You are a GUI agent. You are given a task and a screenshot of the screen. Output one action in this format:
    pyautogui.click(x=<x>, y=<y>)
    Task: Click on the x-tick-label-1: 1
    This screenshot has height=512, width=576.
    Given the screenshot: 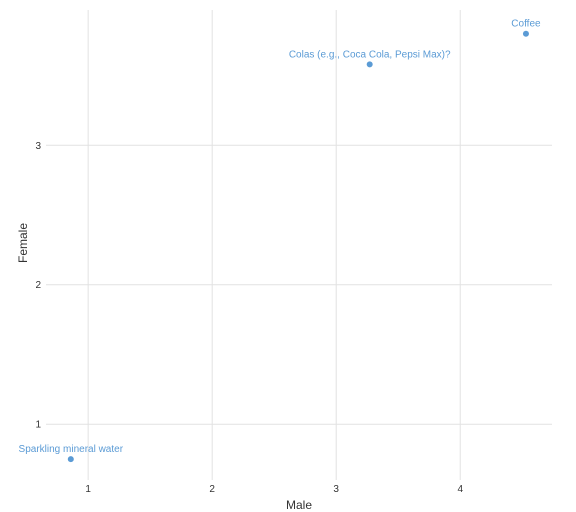 What is the action you would take?
    pyautogui.click(x=88, y=489)
    